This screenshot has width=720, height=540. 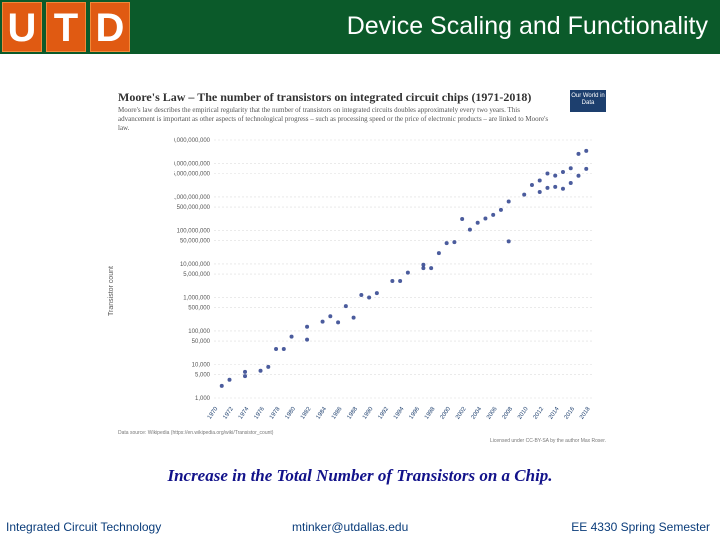 I want to click on y-tick-label: 100,000, so click(x=199, y=332).